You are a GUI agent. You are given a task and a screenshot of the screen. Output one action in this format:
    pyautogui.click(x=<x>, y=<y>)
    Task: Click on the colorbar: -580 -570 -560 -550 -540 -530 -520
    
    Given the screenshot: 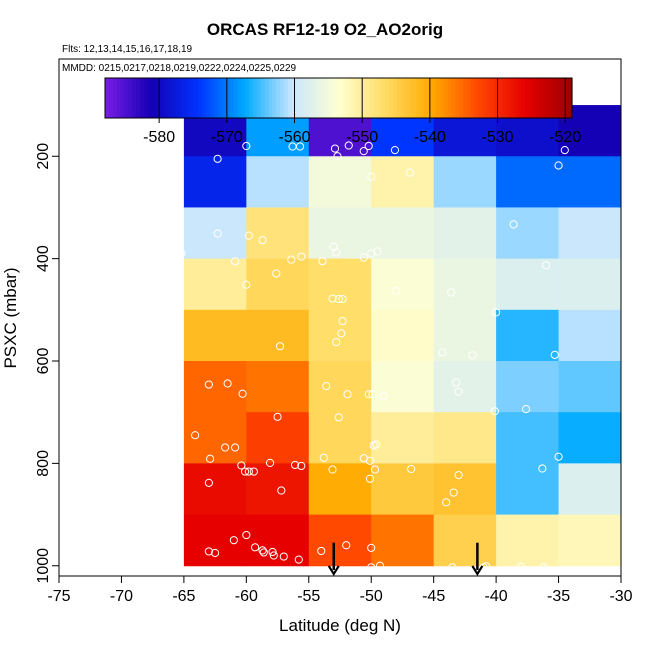 What is the action you would take?
    pyautogui.click(x=342, y=111)
    